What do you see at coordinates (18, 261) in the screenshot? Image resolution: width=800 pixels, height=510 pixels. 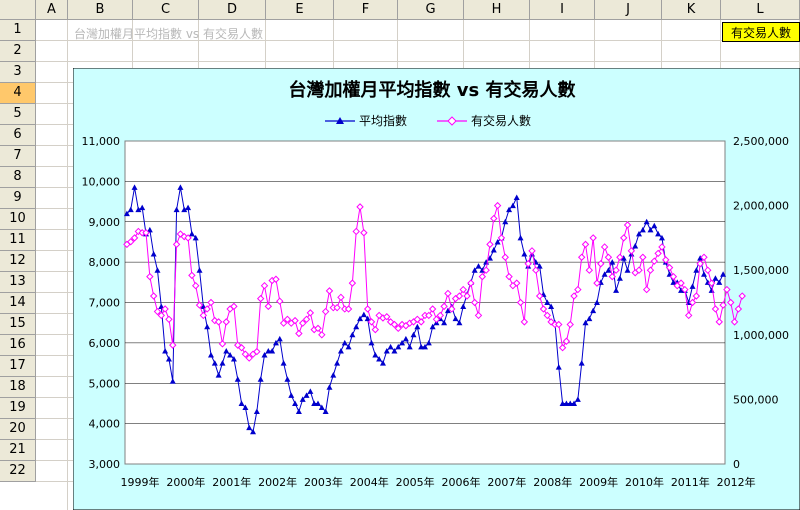 I see `row-header-12: 12` at bounding box center [18, 261].